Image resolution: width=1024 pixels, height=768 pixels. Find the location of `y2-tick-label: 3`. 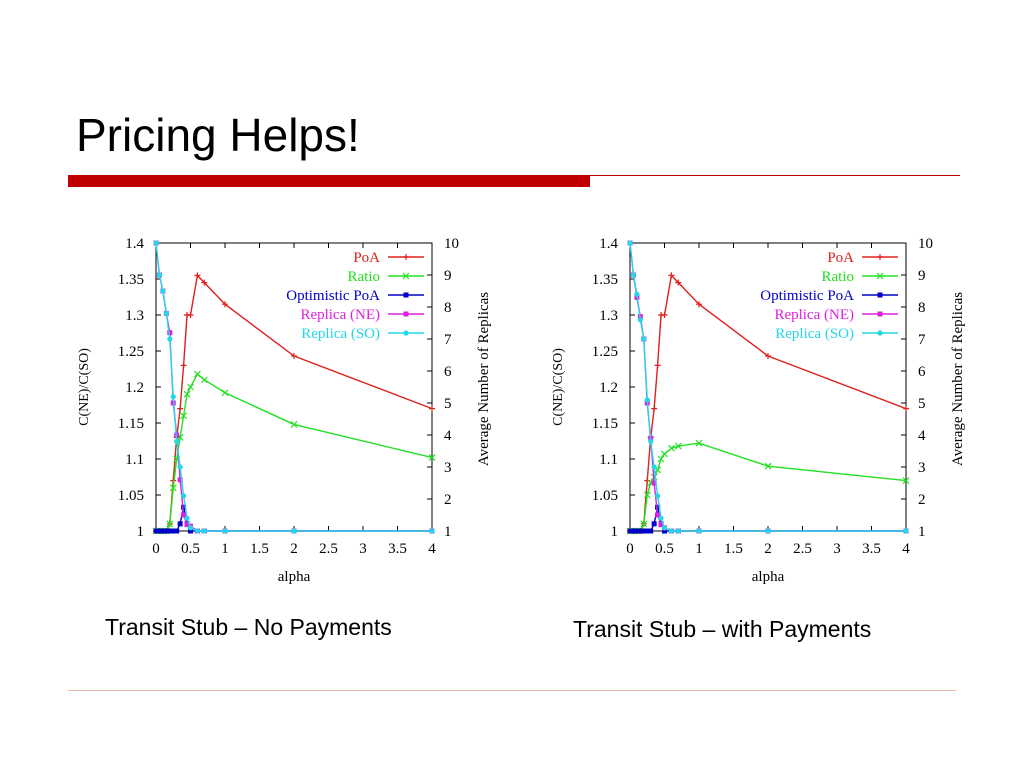

y2-tick-label: 3 is located at coordinates (448, 468).